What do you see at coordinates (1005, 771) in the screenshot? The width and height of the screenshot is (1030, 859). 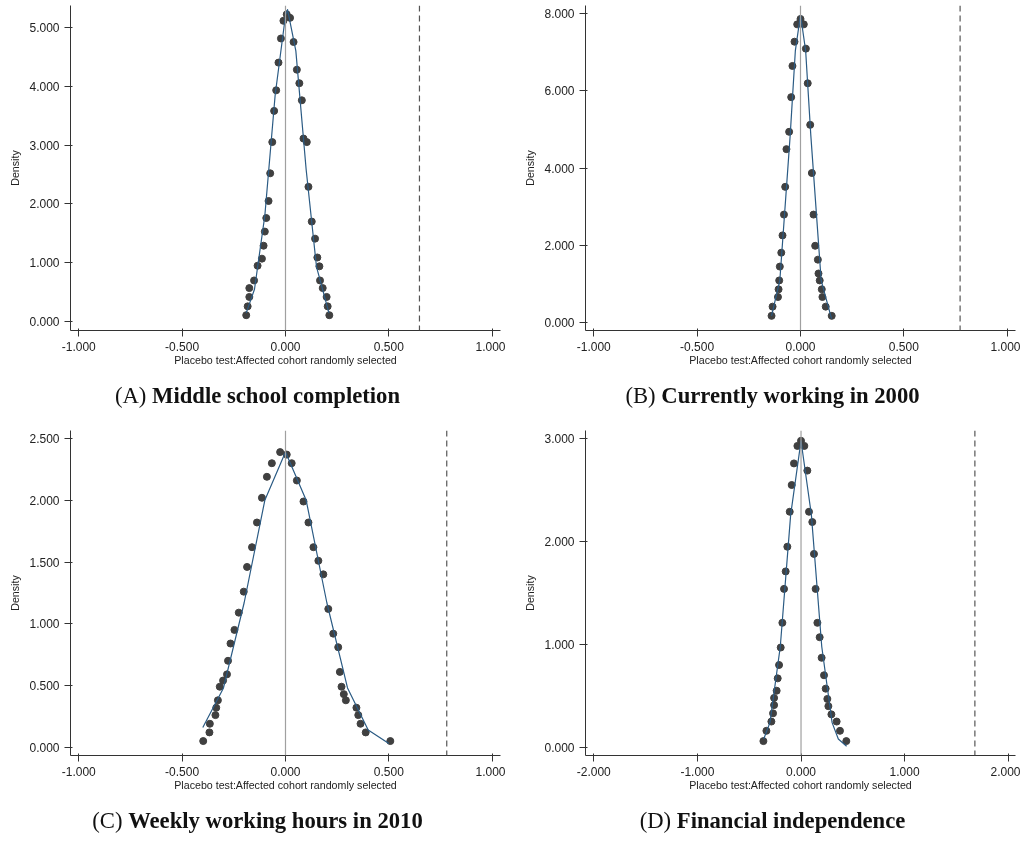 I see `x-tick-label: 2.000` at bounding box center [1005, 771].